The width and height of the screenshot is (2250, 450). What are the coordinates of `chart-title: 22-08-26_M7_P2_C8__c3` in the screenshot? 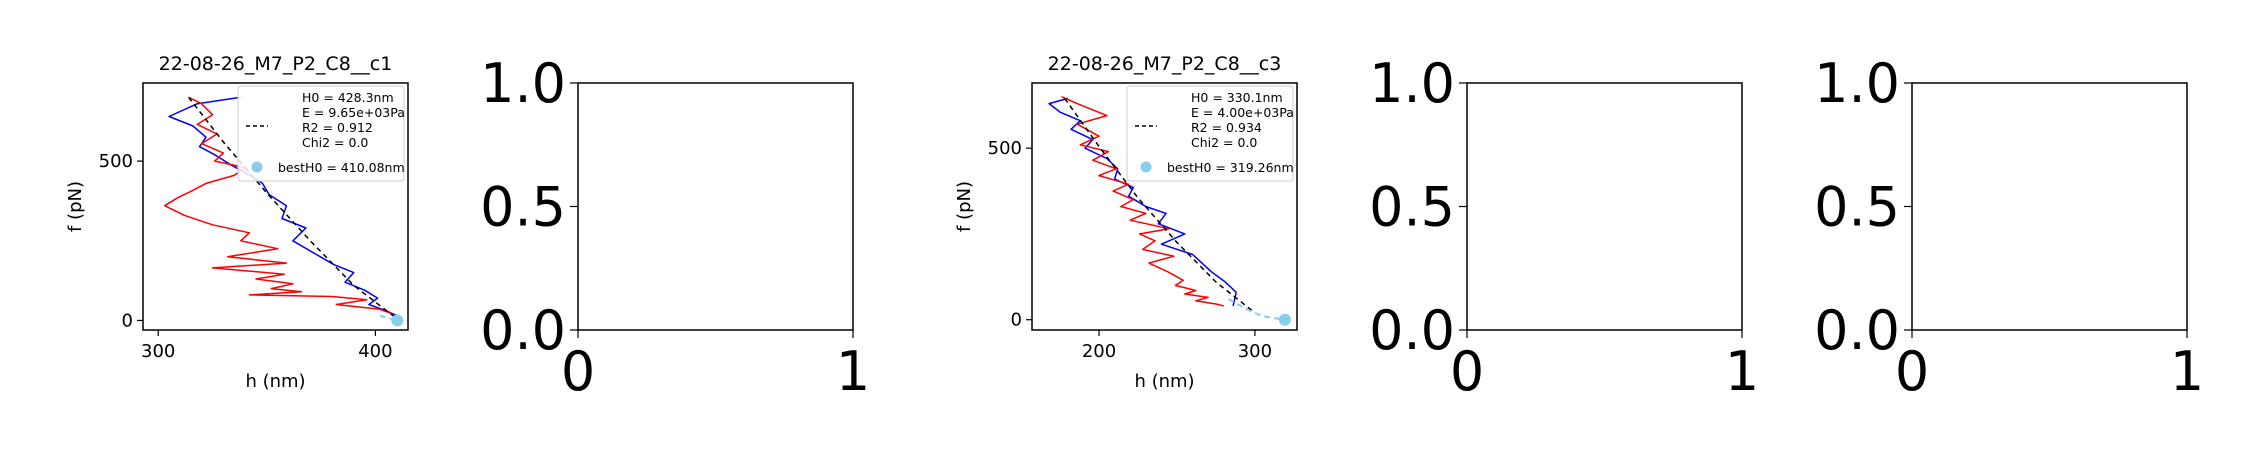 It's located at (1165, 64).